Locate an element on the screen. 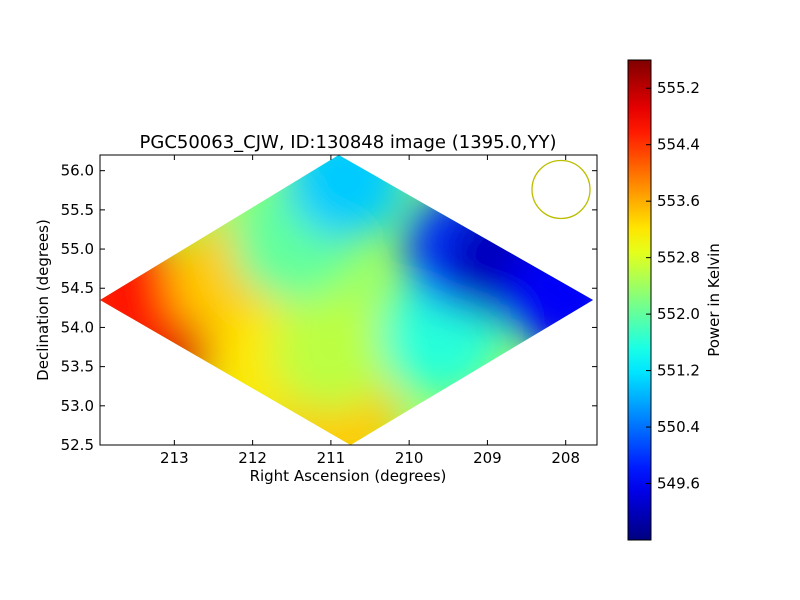 The height and width of the screenshot is (600, 800). colorbar-tick-label: 552.0 is located at coordinates (678, 314).